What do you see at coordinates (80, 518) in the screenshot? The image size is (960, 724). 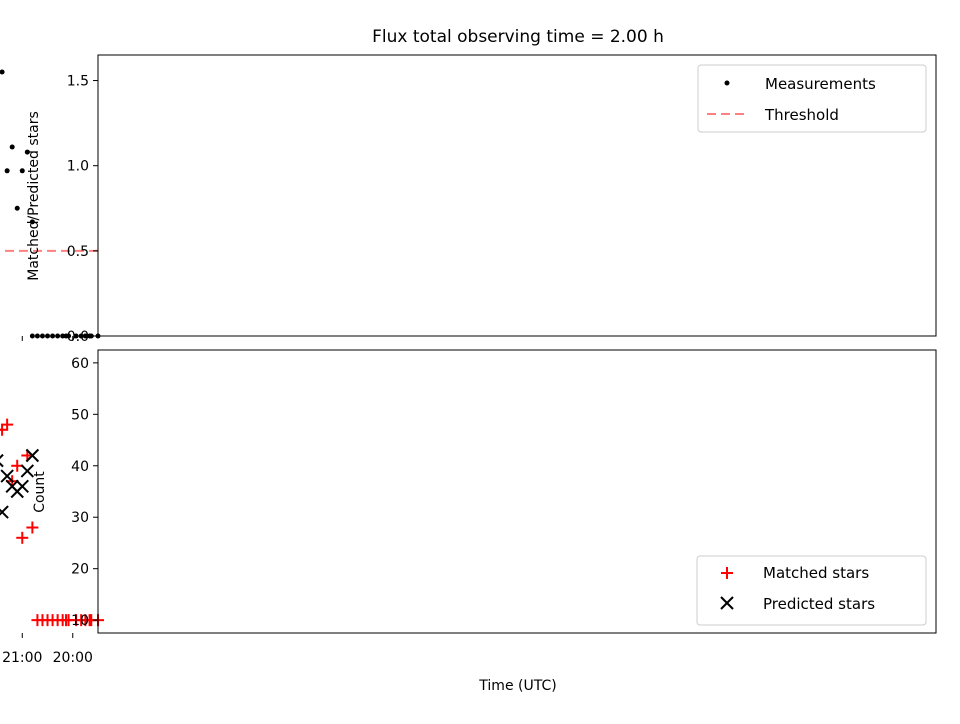 I see `y-tick-label: 30` at bounding box center [80, 518].